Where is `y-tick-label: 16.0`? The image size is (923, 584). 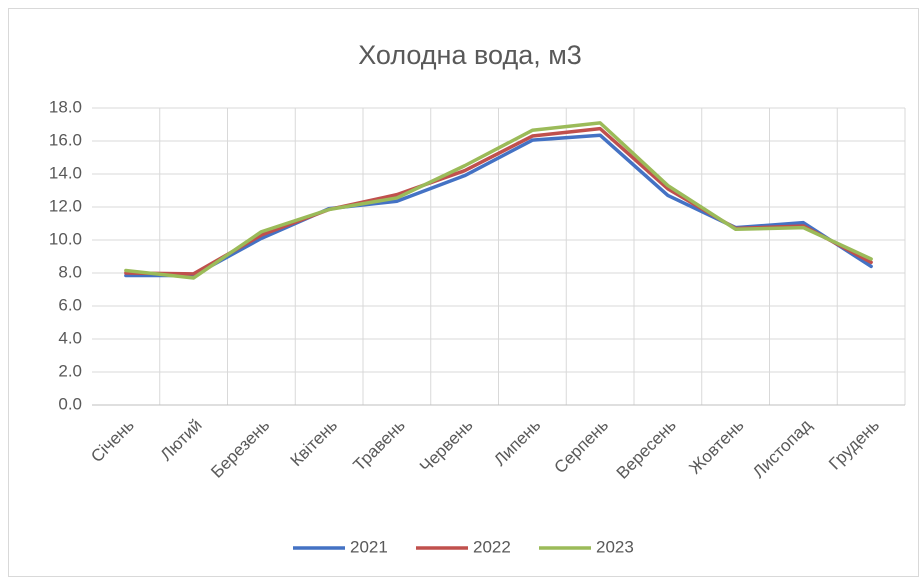
y-tick-label: 16.0 is located at coordinates (65, 139).